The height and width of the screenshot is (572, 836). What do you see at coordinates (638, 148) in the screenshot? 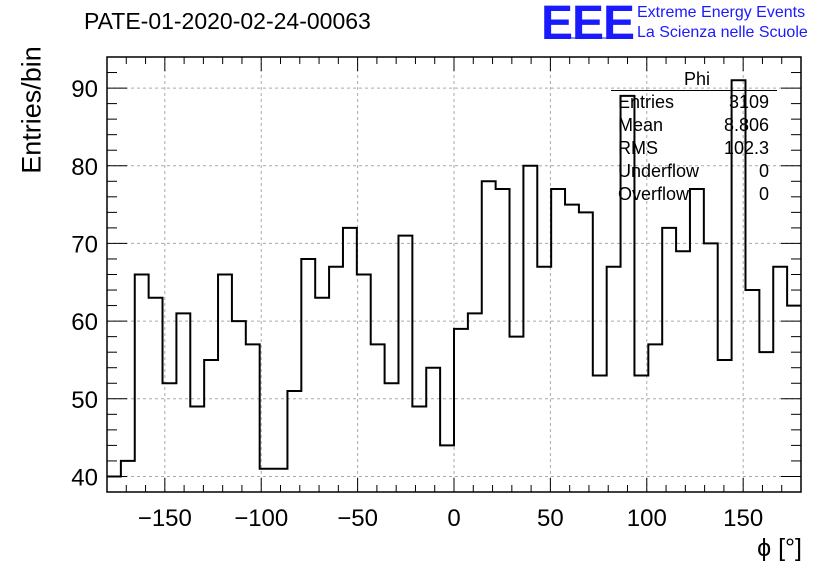
I see `stats-label: RMS` at bounding box center [638, 148].